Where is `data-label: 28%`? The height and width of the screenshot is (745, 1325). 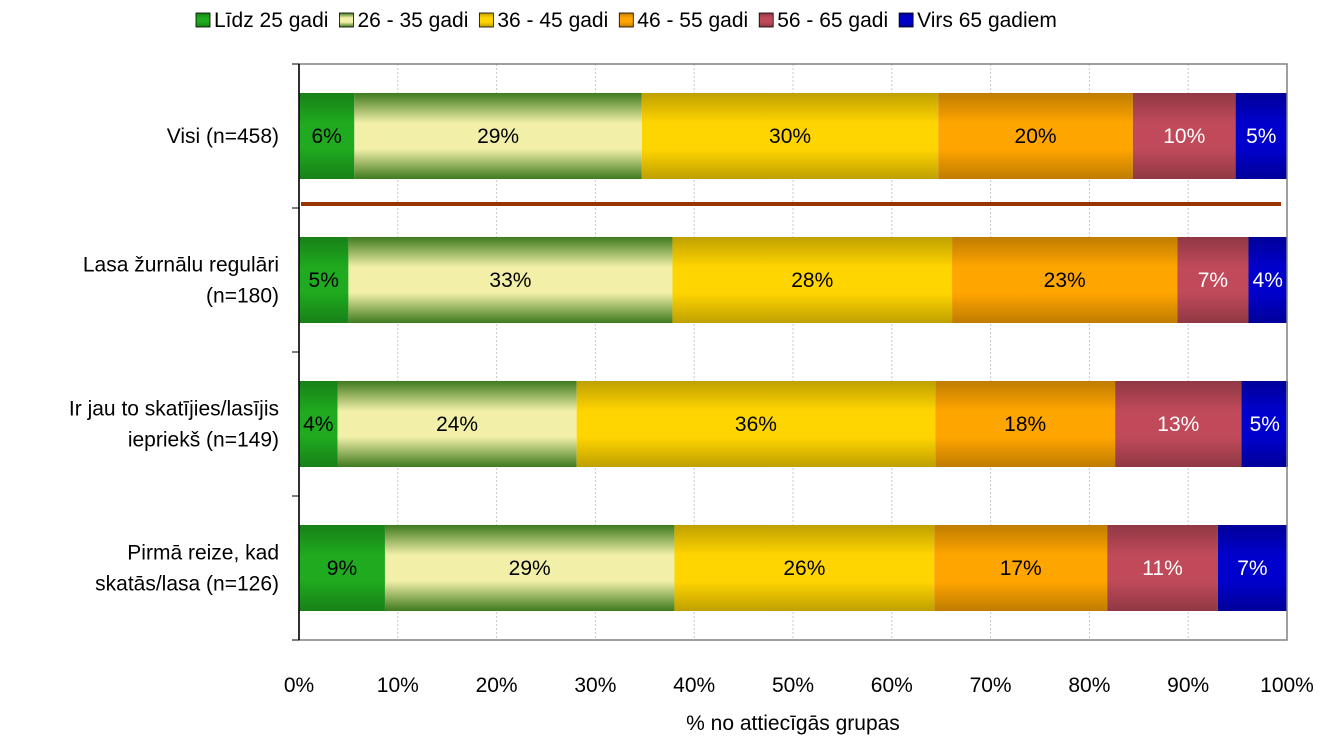
data-label: 28% is located at coordinates (812, 280).